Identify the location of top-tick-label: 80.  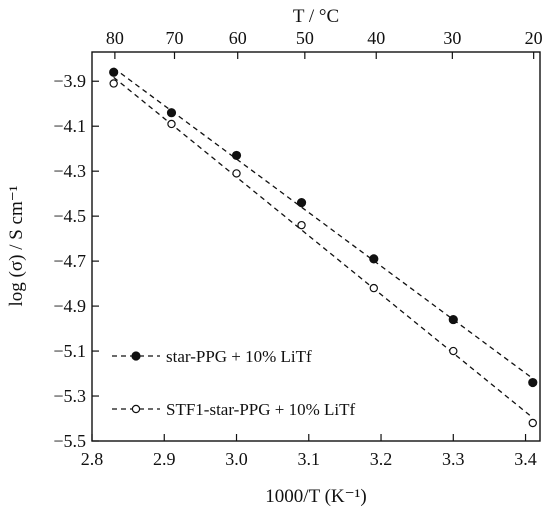
(115, 38).